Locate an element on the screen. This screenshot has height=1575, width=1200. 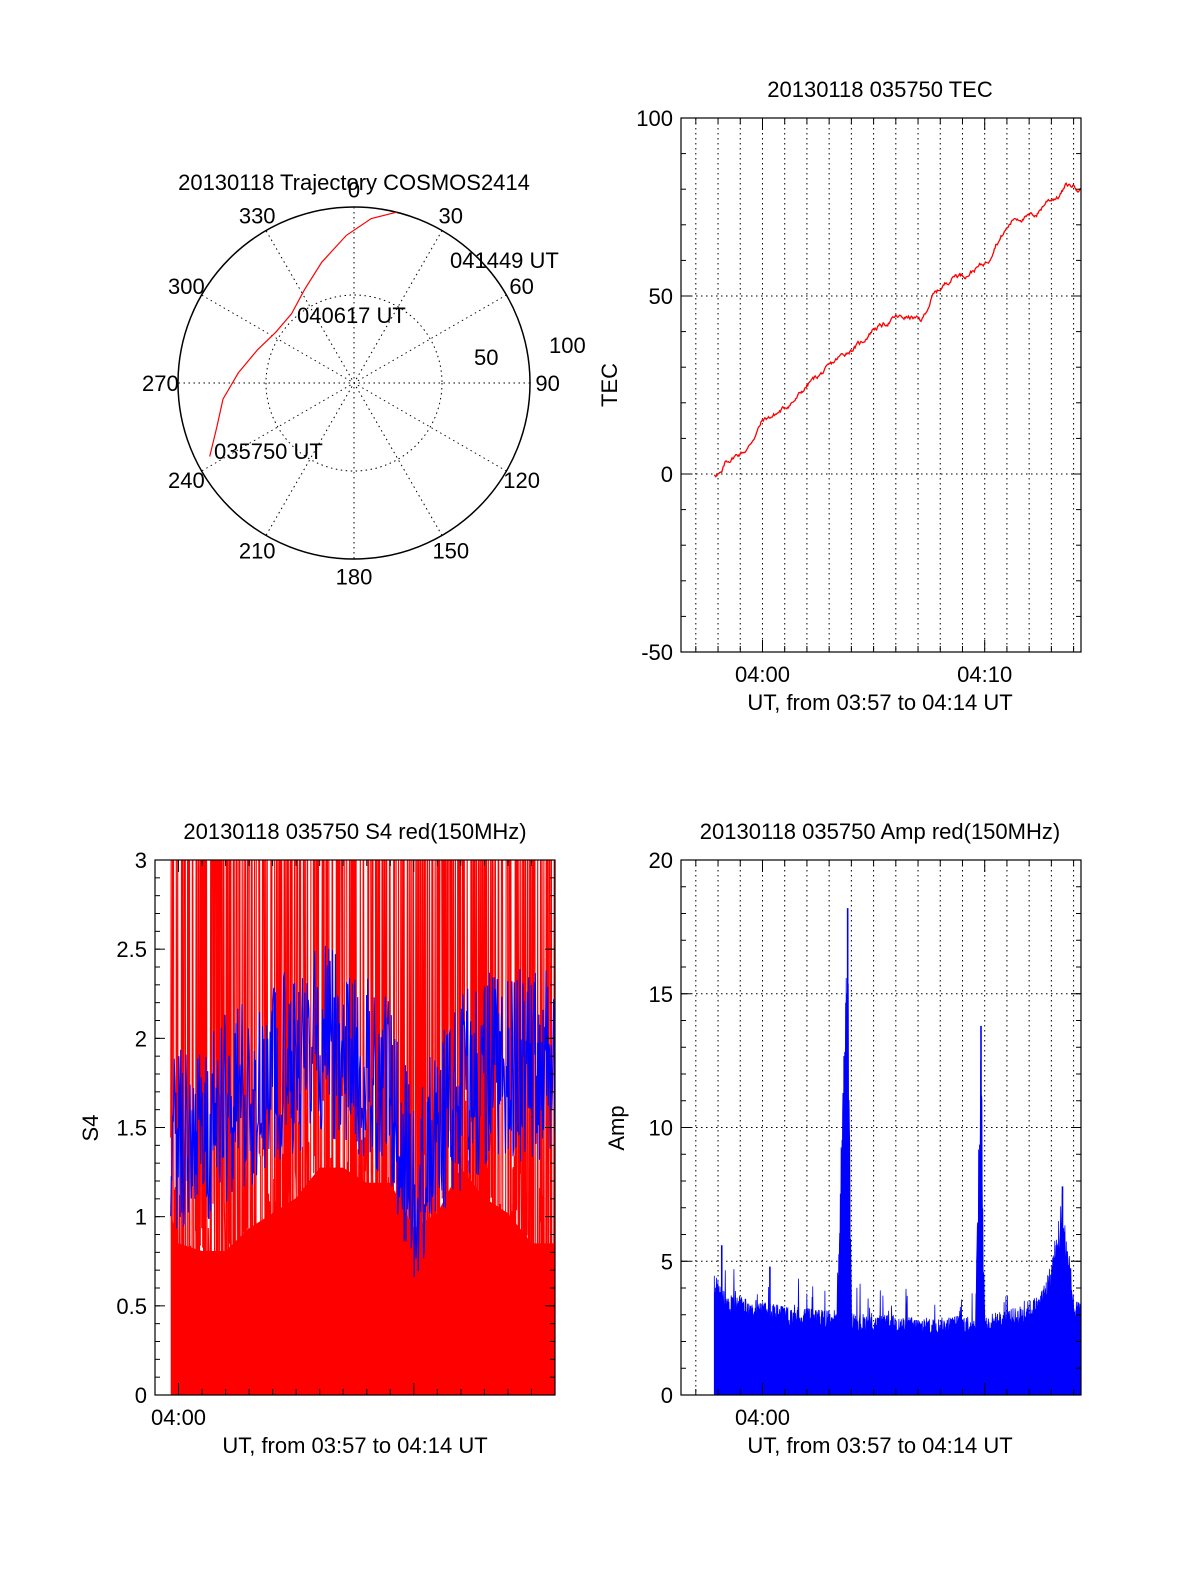
polar-angle-label-180: 180 is located at coordinates (354, 577).